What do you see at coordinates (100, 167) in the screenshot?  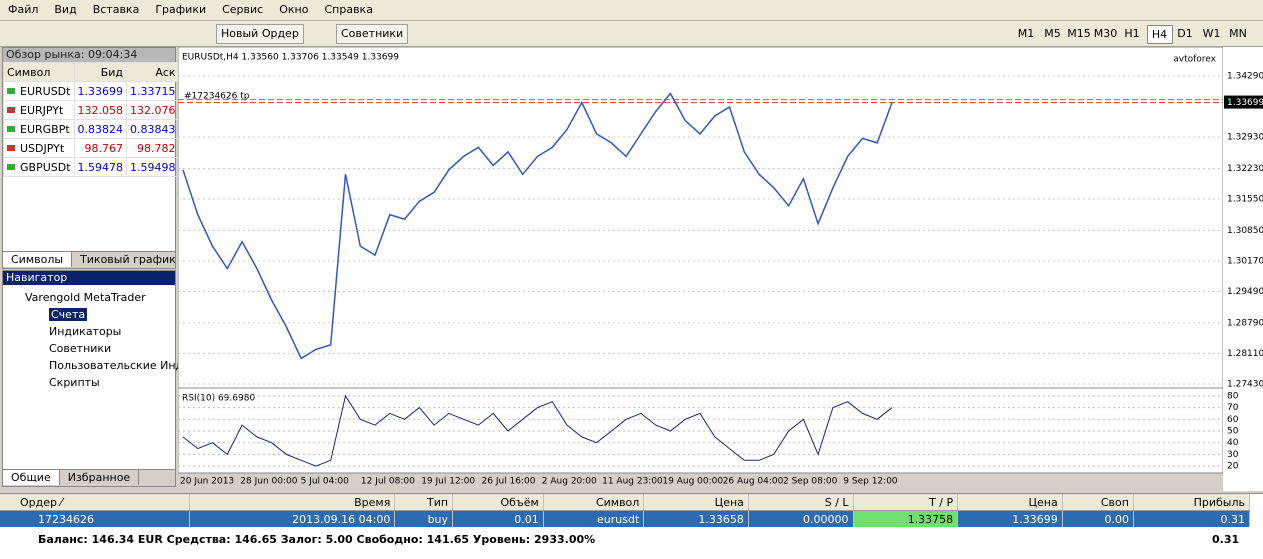 I see `price: 1.59478` at bounding box center [100, 167].